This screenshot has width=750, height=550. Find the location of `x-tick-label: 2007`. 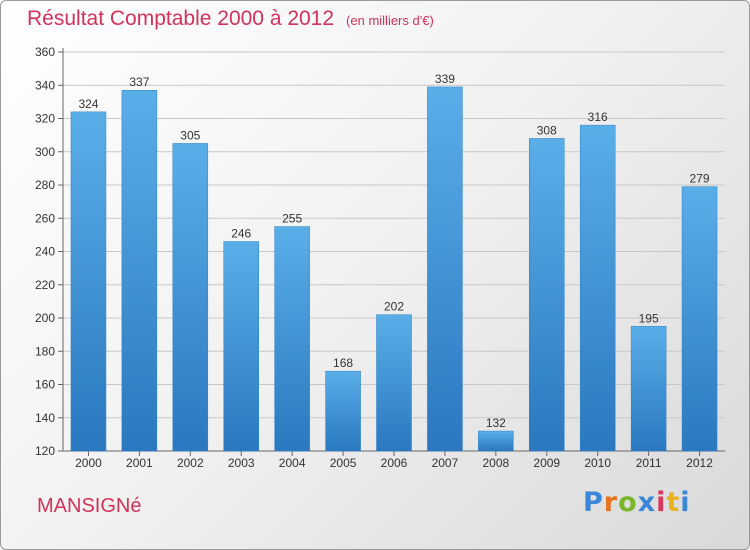

x-tick-label: 2007 is located at coordinates (445, 463).